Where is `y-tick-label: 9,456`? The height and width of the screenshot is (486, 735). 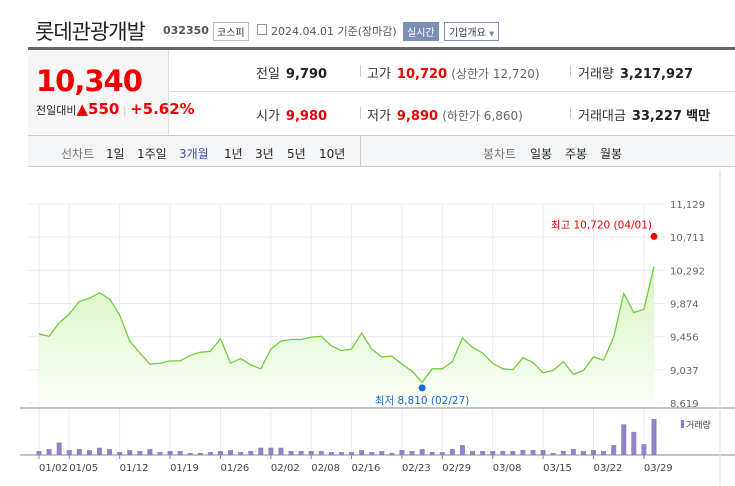
y-tick-label: 9,456 is located at coordinates (684, 338).